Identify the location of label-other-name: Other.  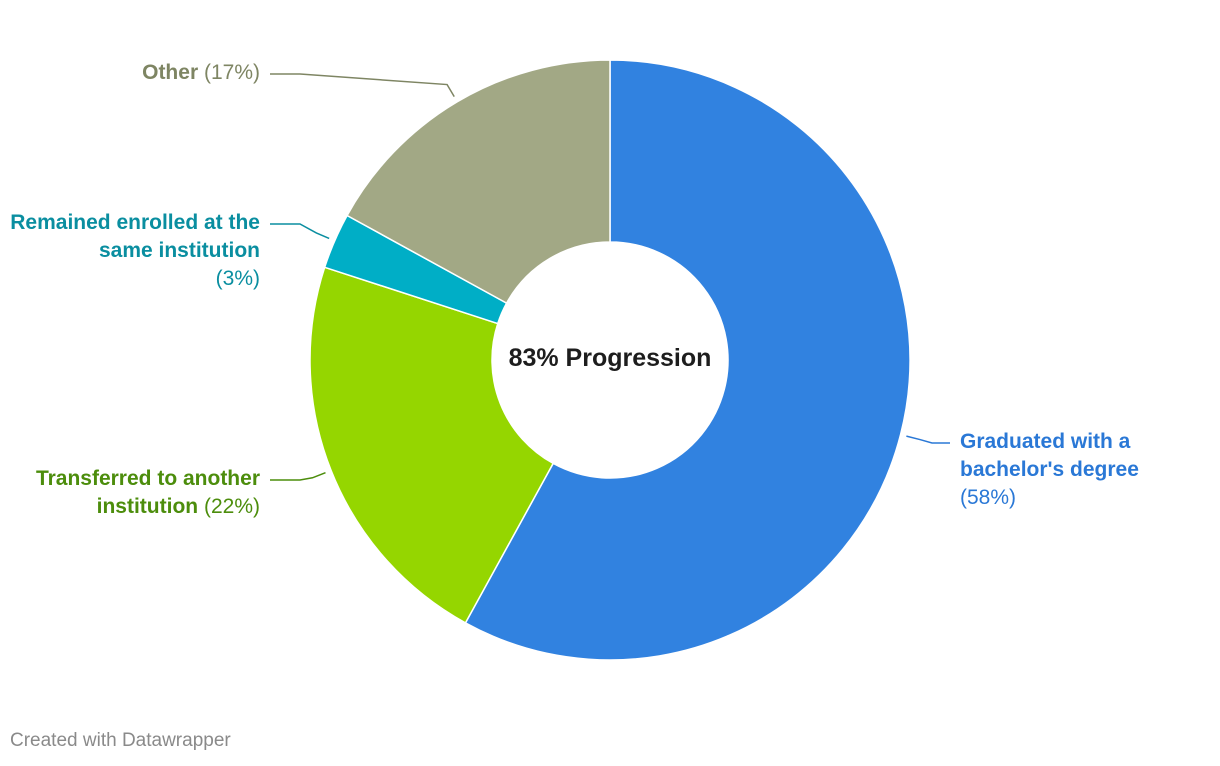
(170, 72).